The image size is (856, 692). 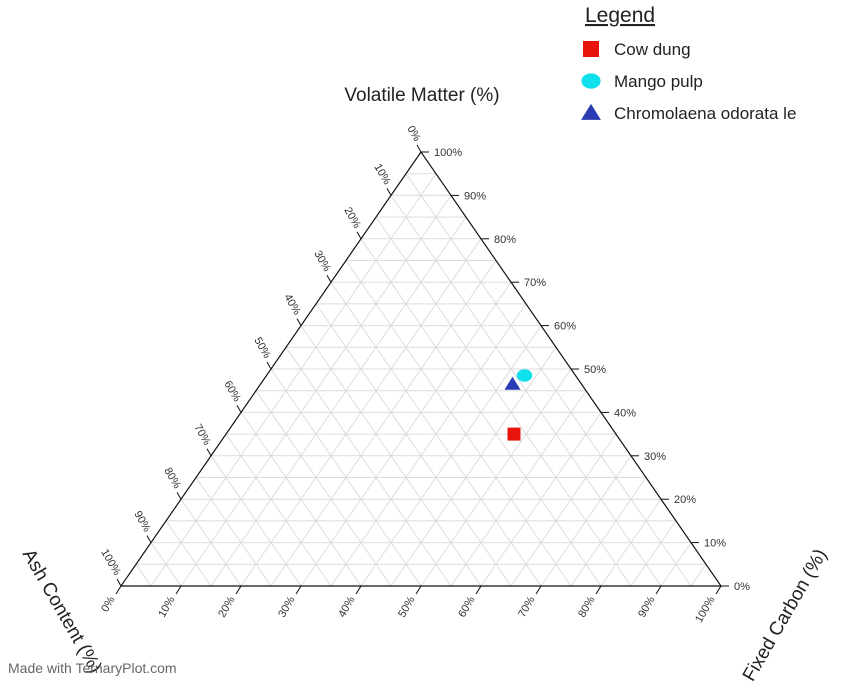 I want to click on tick-label-volatile: 30%, so click(x=655, y=457).